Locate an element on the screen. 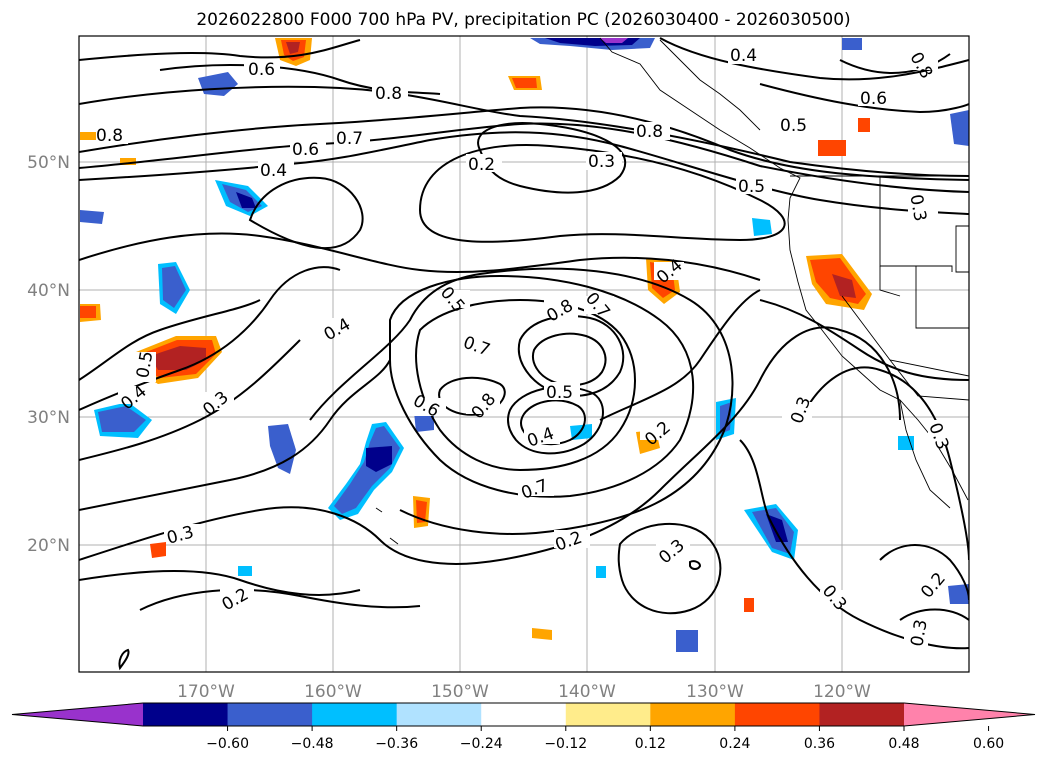 The width and height of the screenshot is (1047, 765). precip-negative-max is located at coordinates (614, 40).